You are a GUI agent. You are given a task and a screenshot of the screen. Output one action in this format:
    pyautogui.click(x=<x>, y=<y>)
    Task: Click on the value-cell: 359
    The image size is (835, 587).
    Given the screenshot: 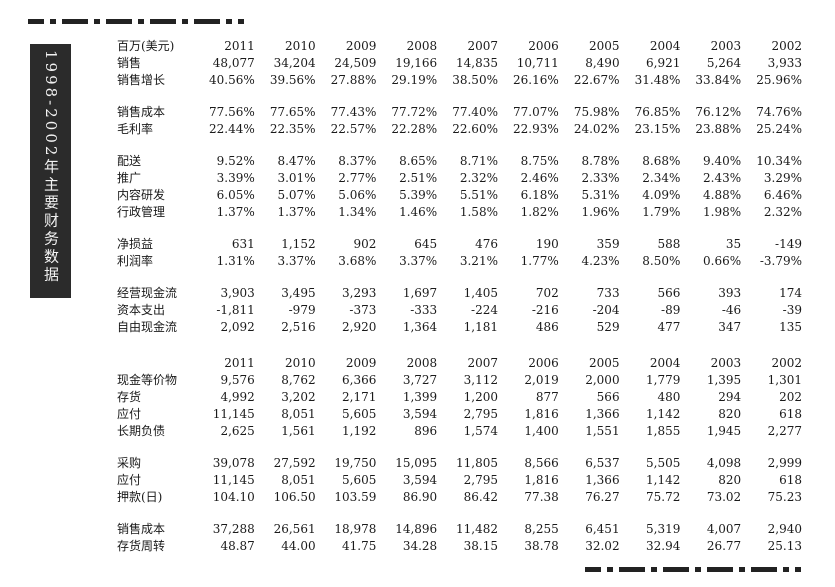 What is the action you would take?
    pyautogui.click(x=608, y=244)
    